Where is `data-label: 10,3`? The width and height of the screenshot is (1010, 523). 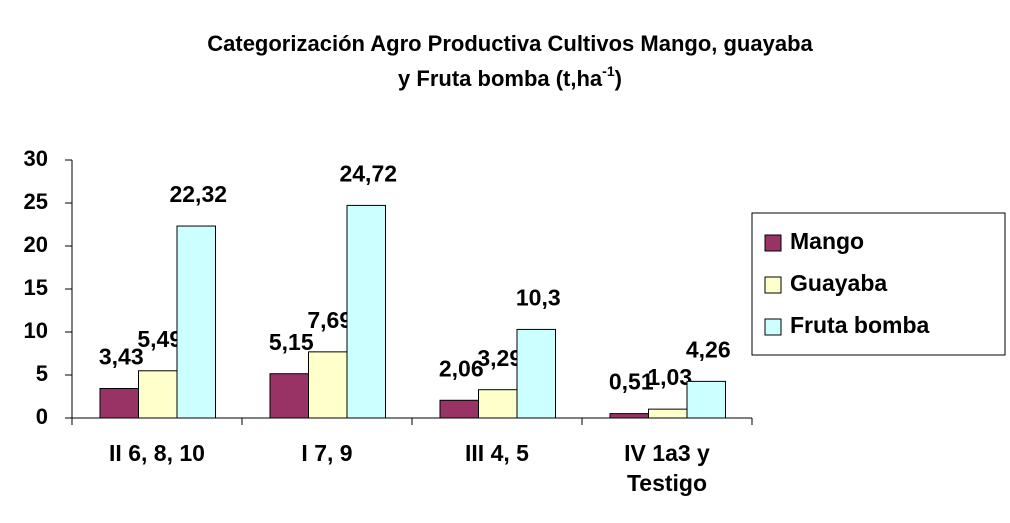 data-label: 10,3 is located at coordinates (538, 297).